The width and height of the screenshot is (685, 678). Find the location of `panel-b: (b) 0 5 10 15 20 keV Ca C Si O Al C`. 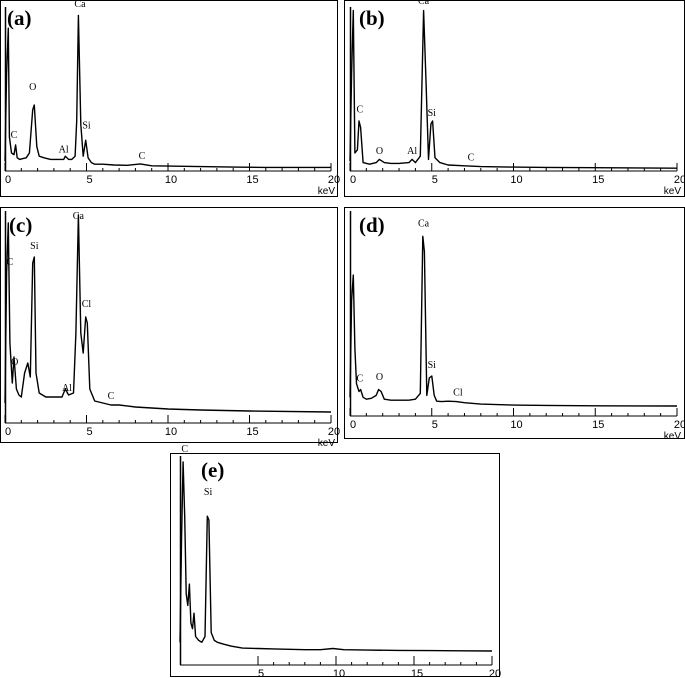

panel-b: (b) 0 5 10 15 20 keV Ca C Si O Al C is located at coordinates (514, 98).